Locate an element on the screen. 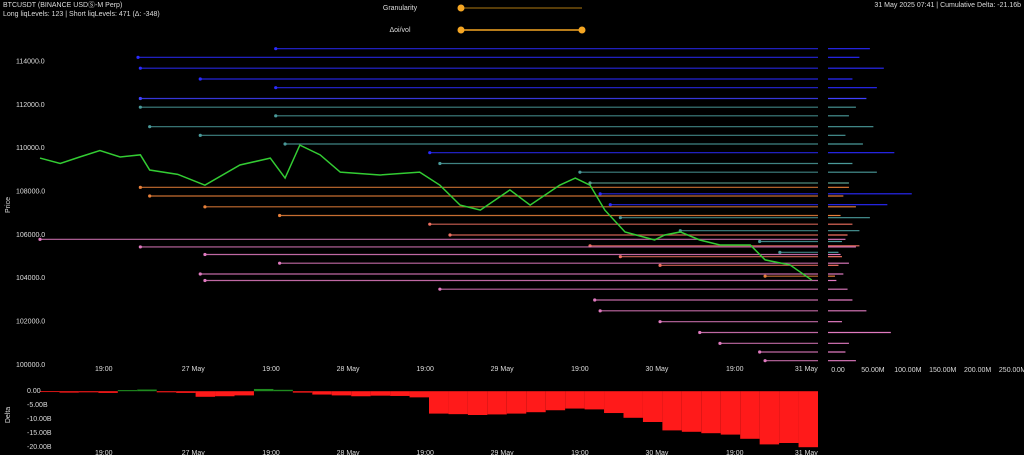 The image size is (1024, 455). y-tick-label: 102000.0 is located at coordinates (30, 322).